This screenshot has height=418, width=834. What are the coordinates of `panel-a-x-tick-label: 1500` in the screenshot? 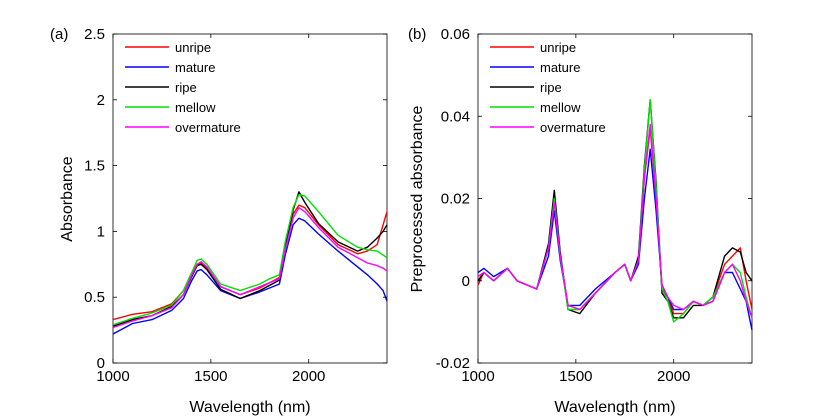 It's located at (210, 376).